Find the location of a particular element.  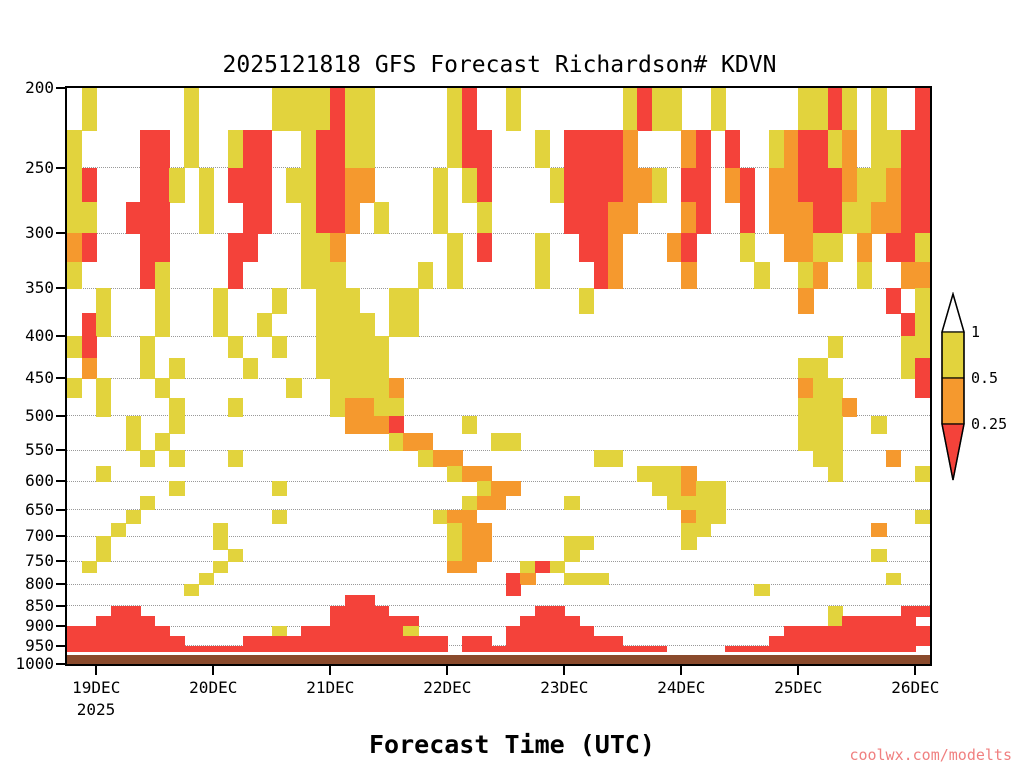

chart-title: 2025121818 GFS Forecast Richardson# KDVN is located at coordinates (499, 65).